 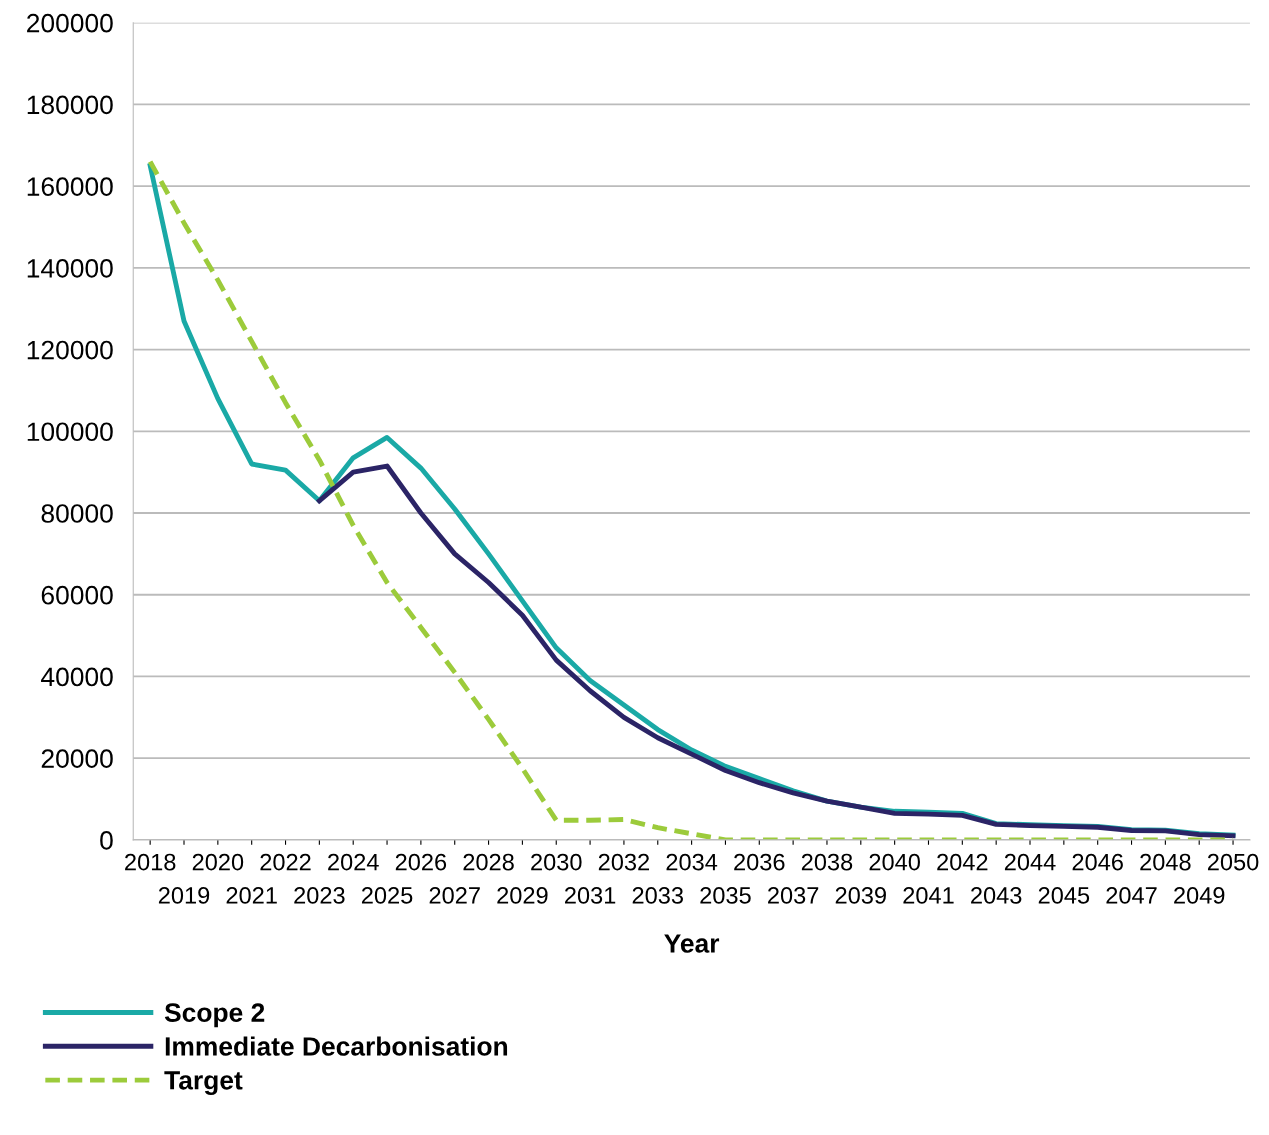 What do you see at coordinates (77, 595) in the screenshot?
I see `y-tick-label: 60000` at bounding box center [77, 595].